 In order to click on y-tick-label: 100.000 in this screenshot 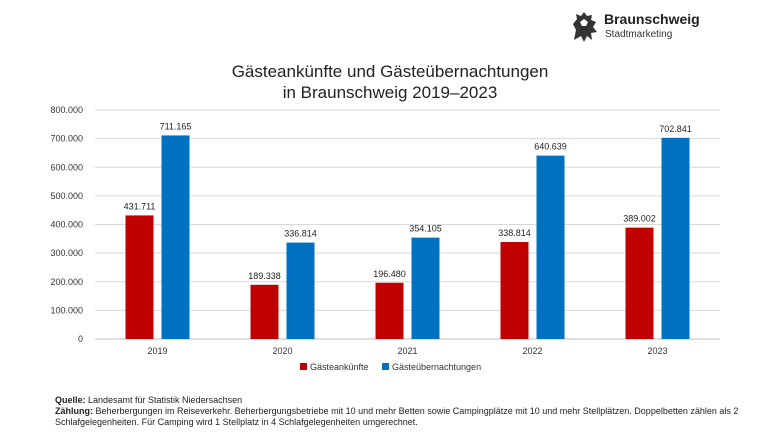, I will do `click(66, 310)`.